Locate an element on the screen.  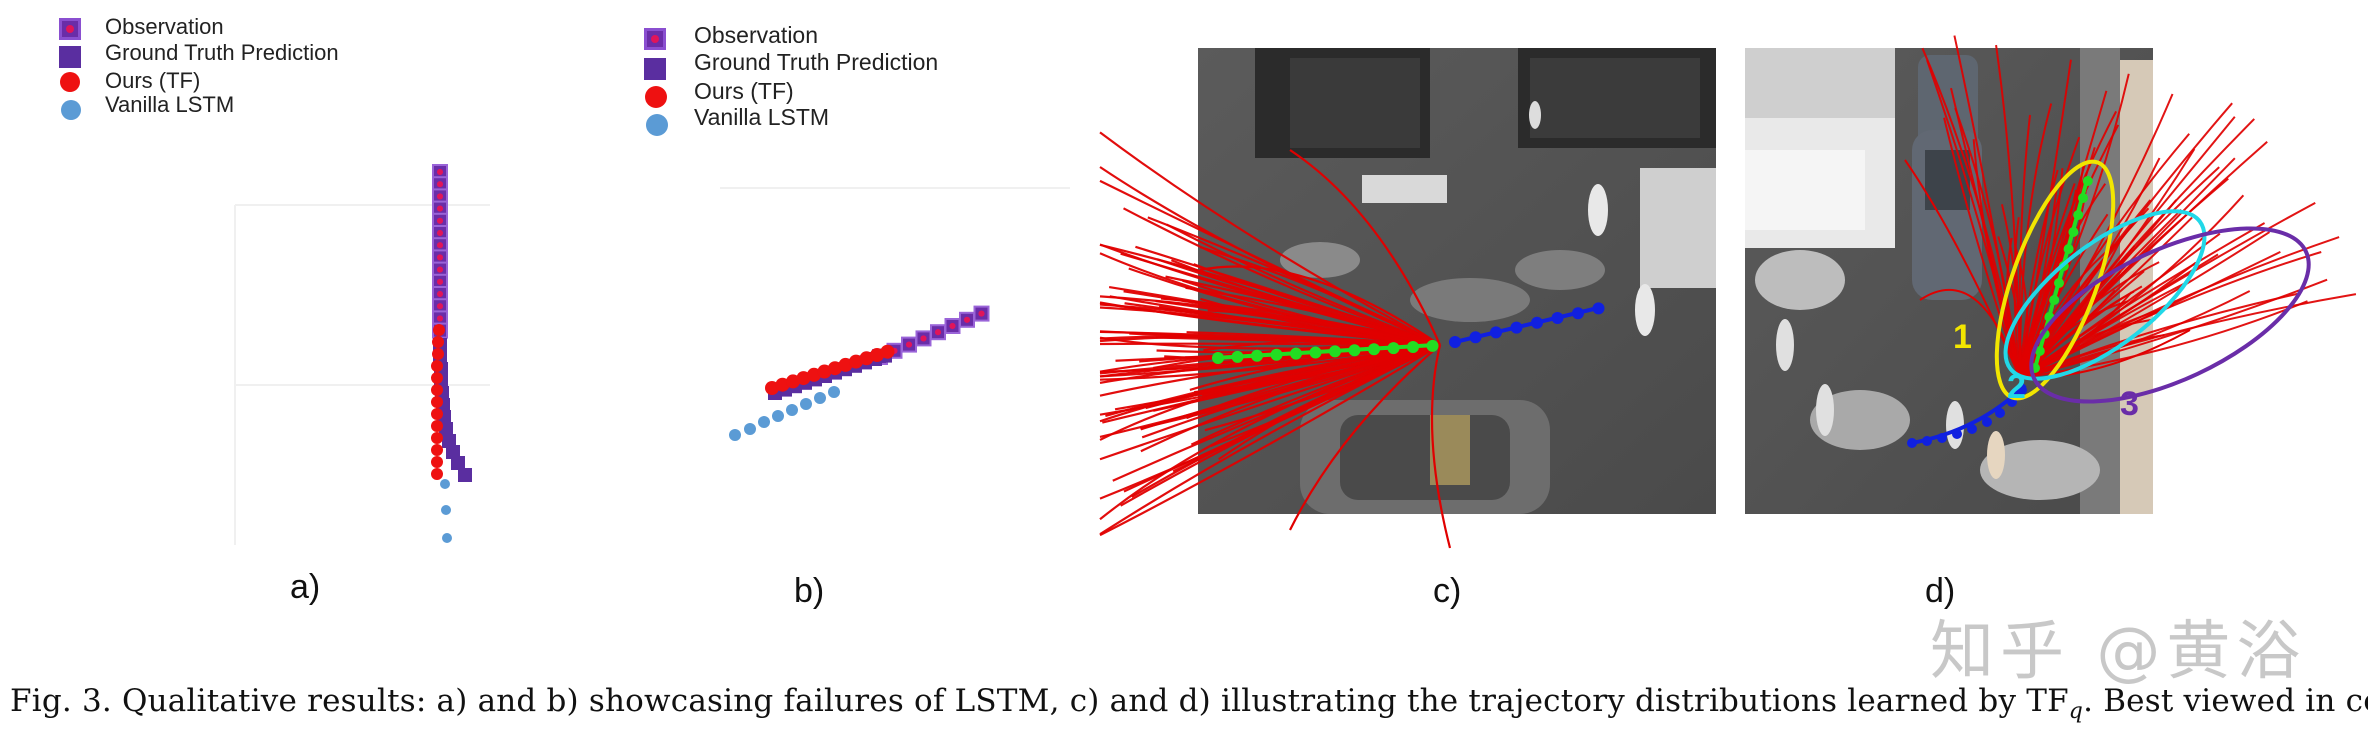
panel-b-plot is located at coordinates (895, 314).